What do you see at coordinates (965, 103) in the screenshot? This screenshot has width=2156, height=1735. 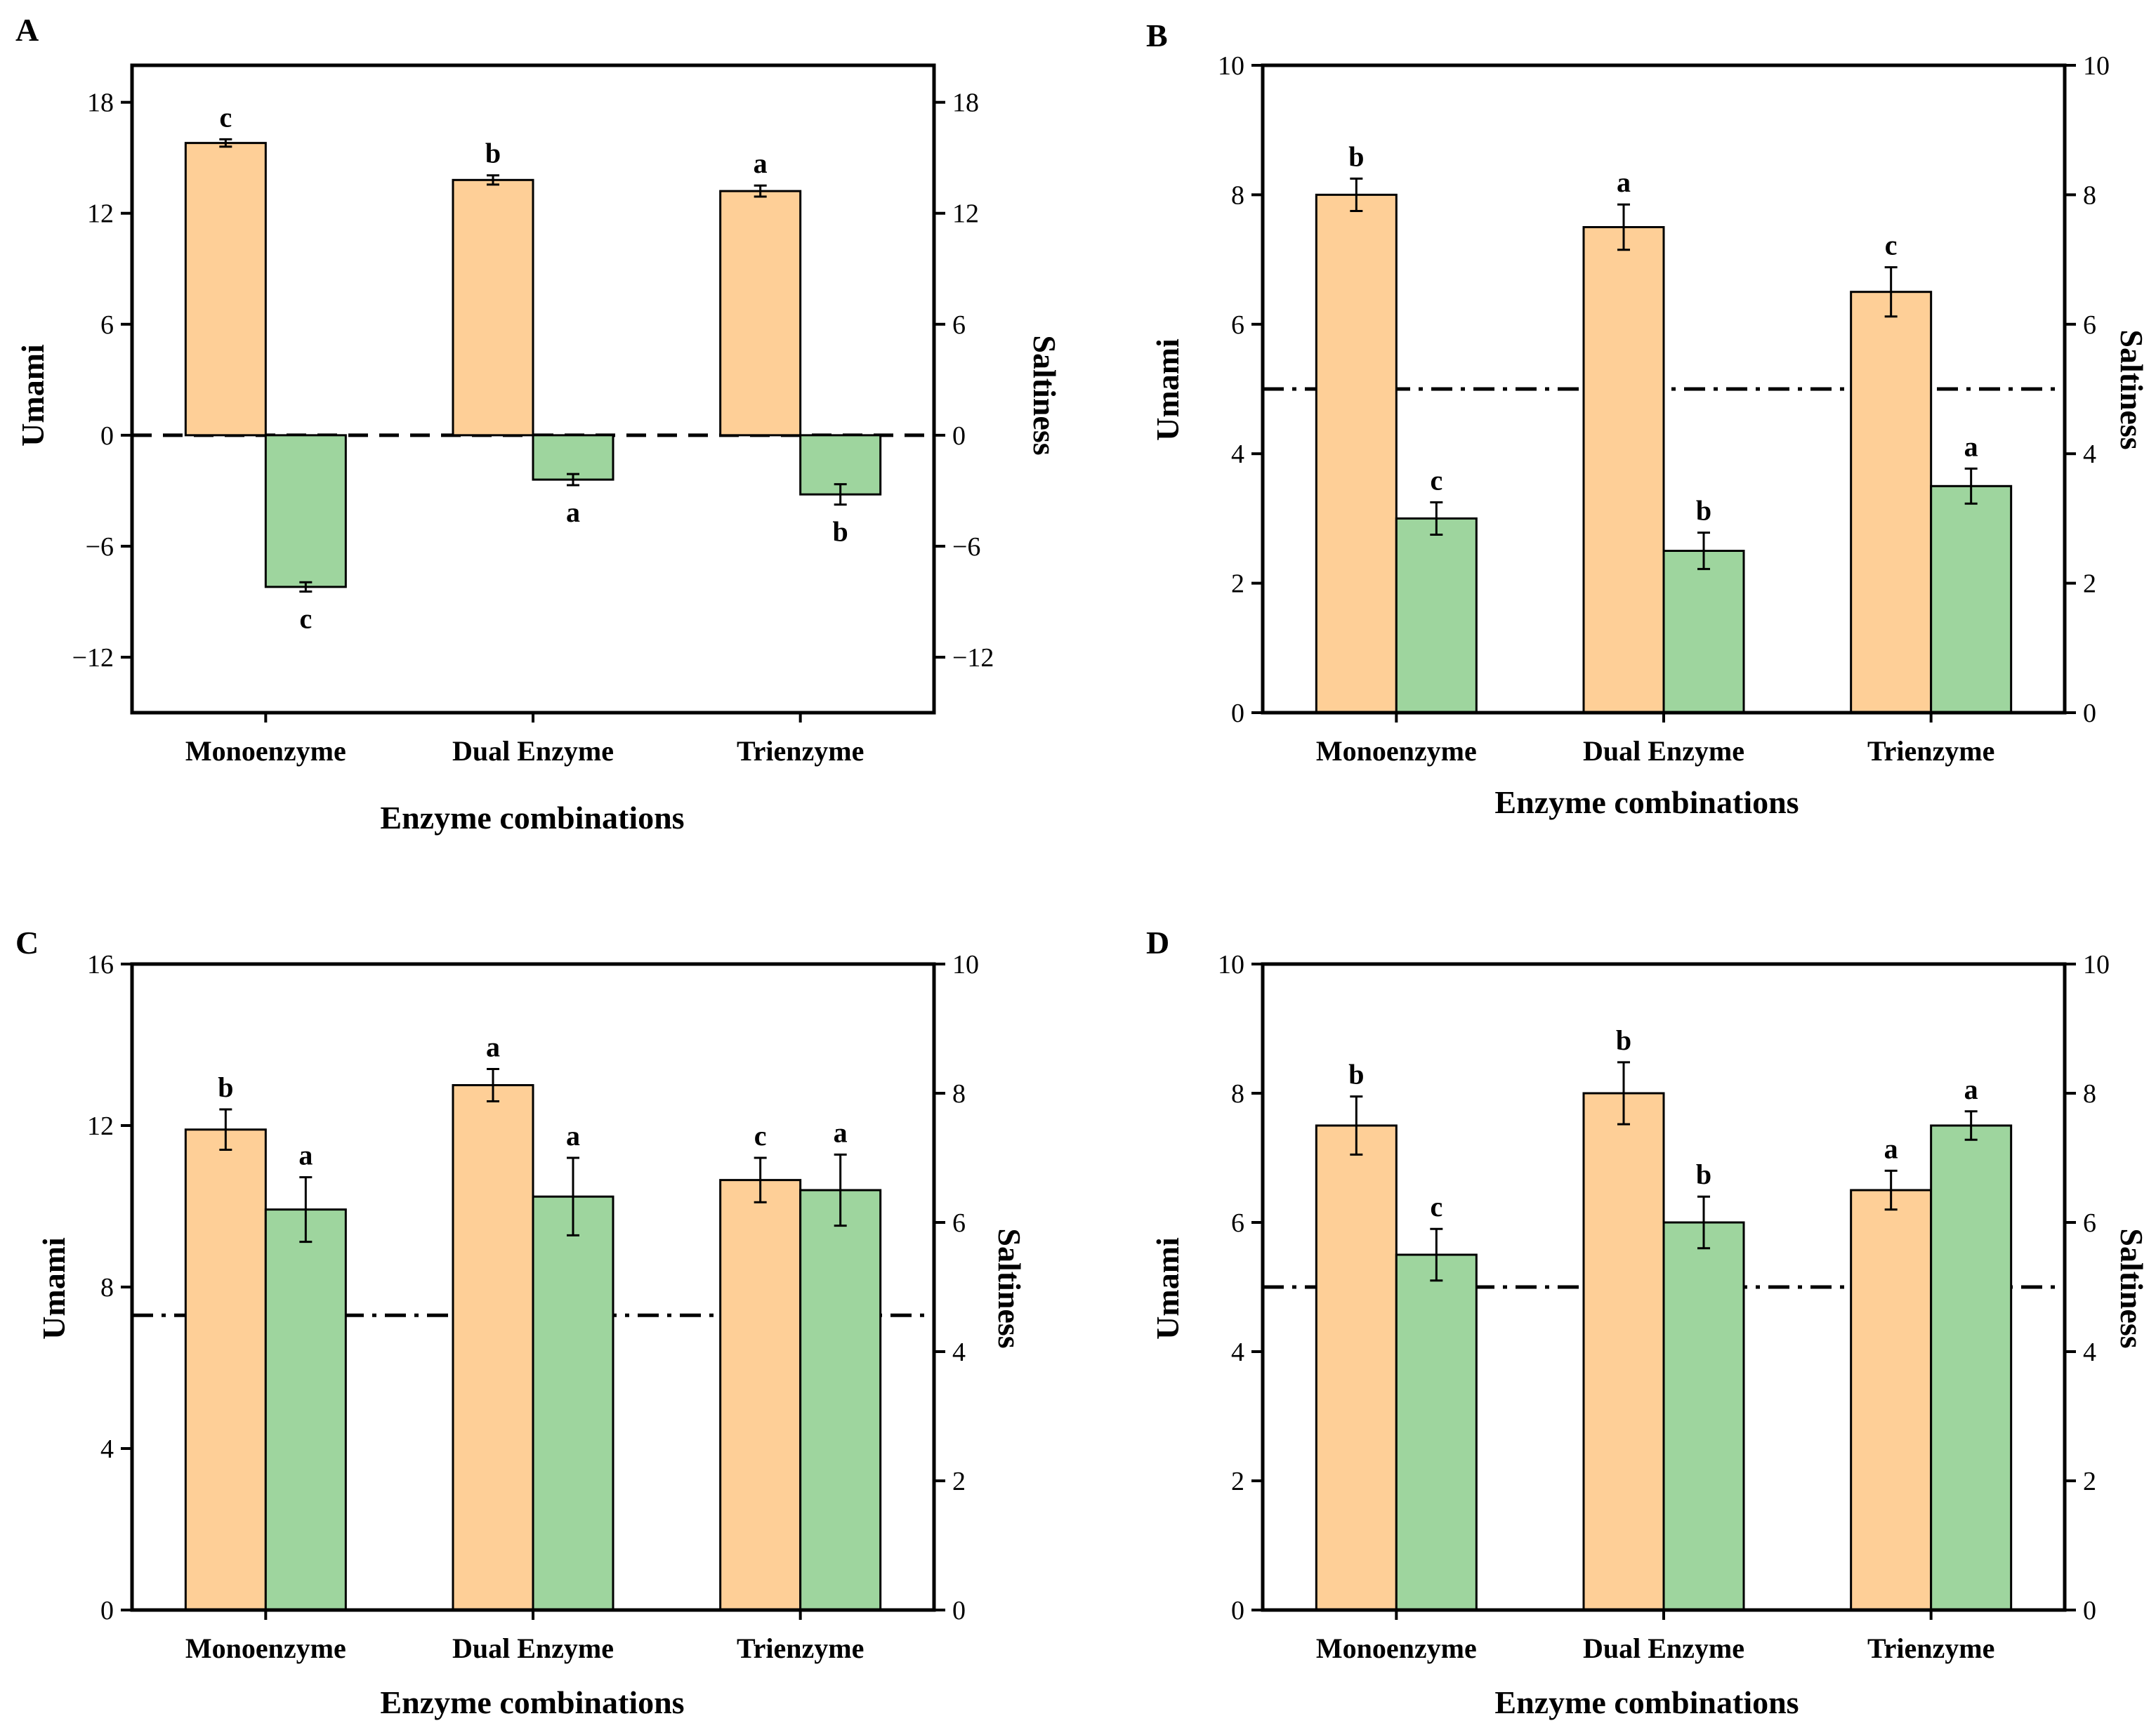 I see `y2-tick-label: 18` at bounding box center [965, 103].